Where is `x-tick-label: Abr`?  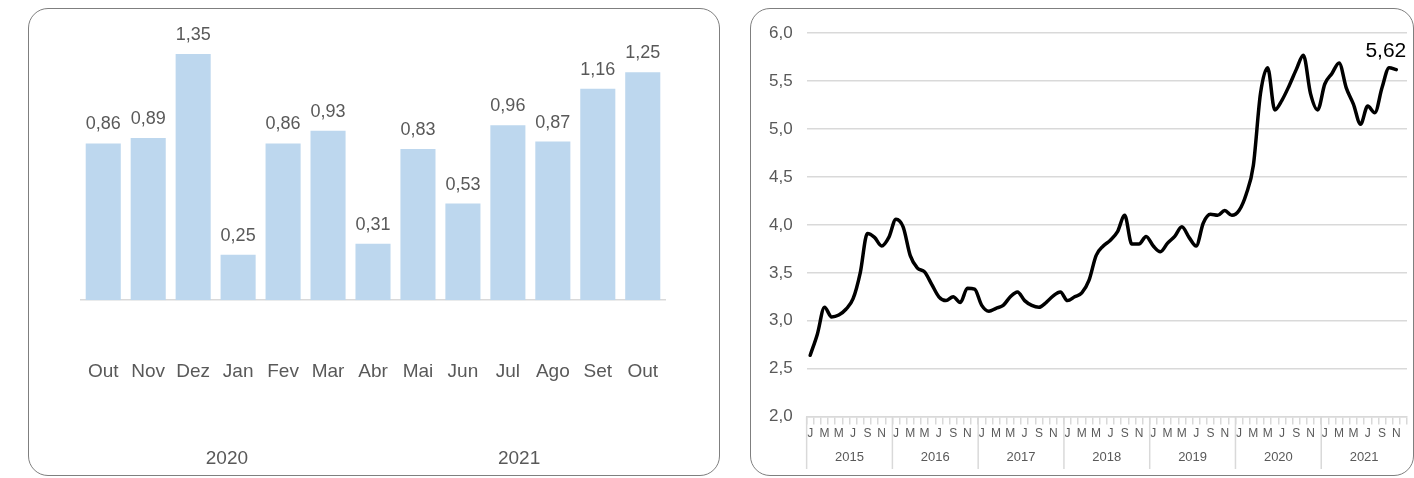
x-tick-label: Abr is located at coordinates (373, 370).